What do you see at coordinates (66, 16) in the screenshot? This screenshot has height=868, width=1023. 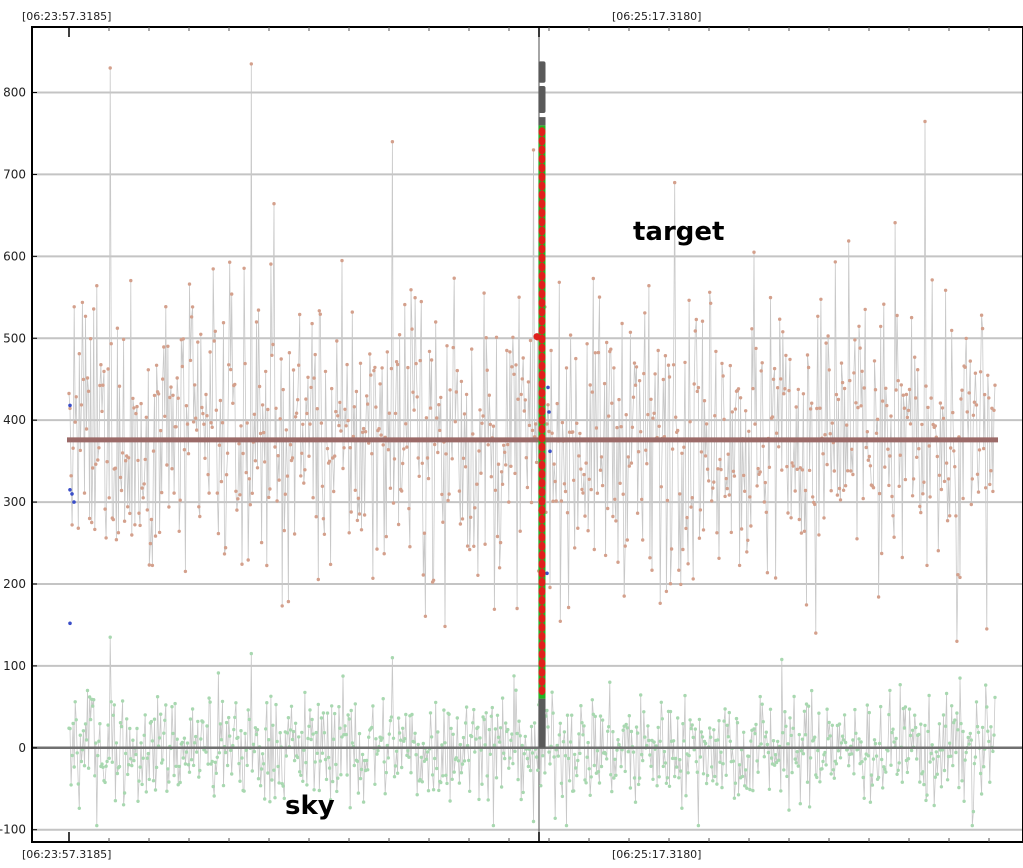 I see `x-tick-label-top-0: [06:23:57.3185]` at bounding box center [66, 16].